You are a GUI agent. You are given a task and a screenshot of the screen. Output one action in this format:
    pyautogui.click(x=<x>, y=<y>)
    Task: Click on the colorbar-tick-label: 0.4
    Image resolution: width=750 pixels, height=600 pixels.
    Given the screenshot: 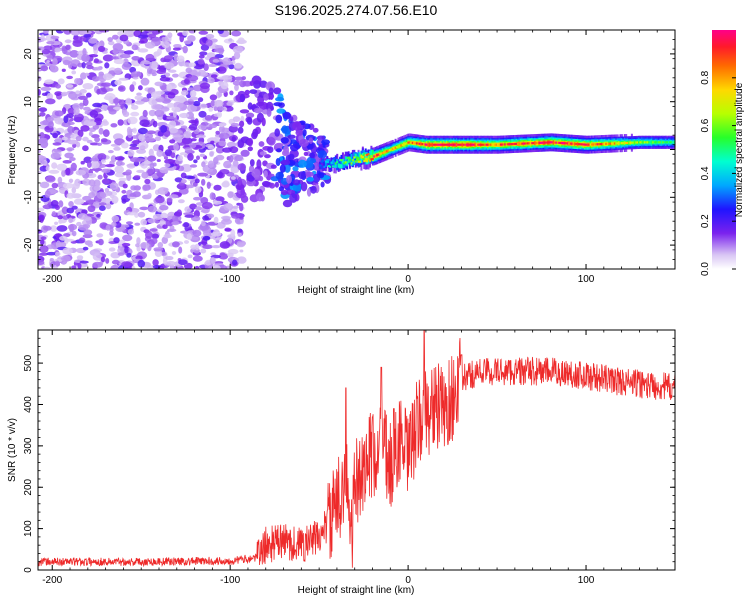 What is the action you would take?
    pyautogui.click(x=705, y=173)
    